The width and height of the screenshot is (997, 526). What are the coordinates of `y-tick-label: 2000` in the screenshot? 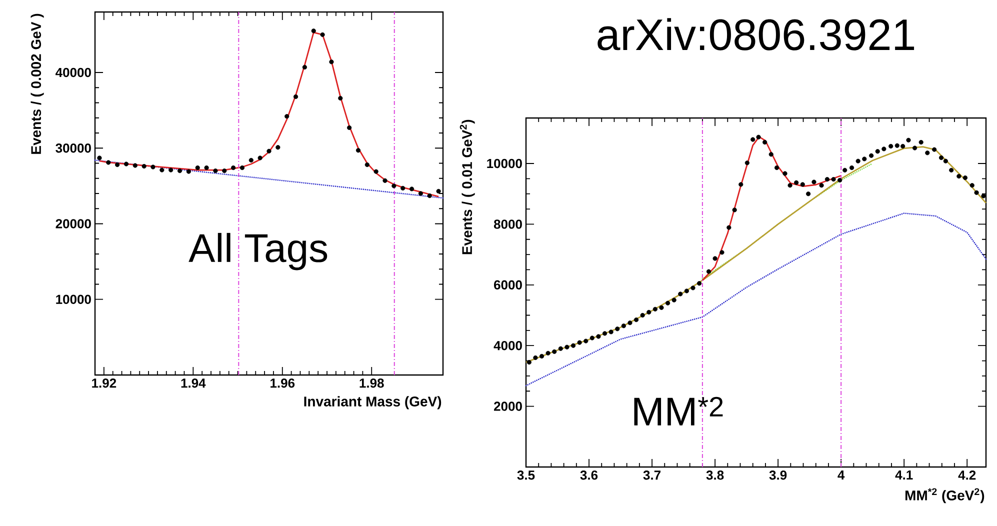 It's located at (508, 406).